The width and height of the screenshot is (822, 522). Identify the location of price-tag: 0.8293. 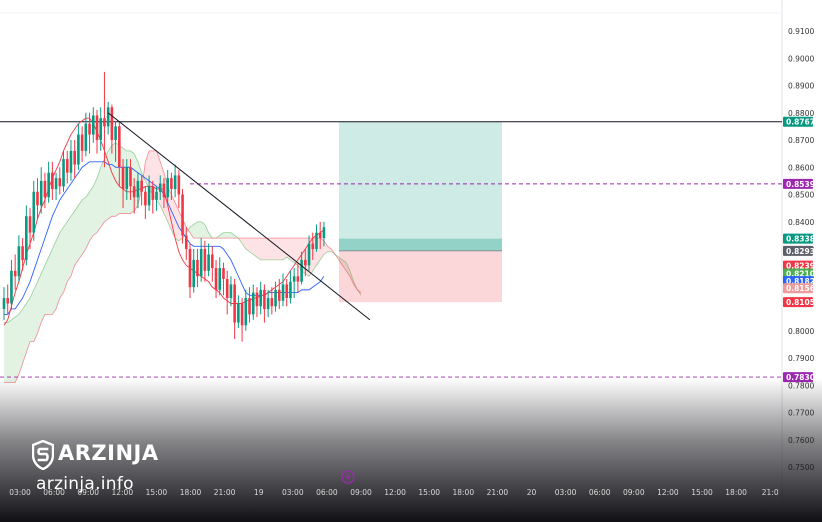
(799, 250).